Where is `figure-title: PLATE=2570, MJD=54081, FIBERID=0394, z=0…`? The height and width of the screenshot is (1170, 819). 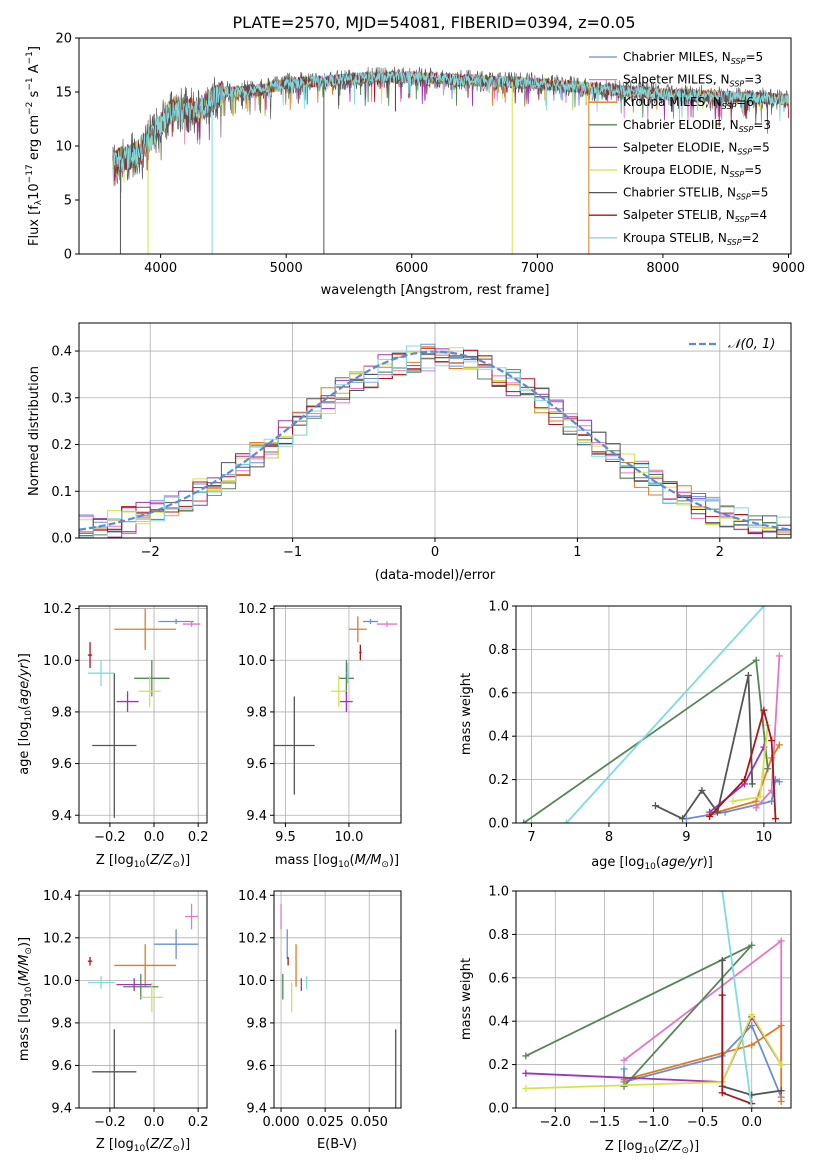
figure-title: PLATE=2570, MJD=54081, FIBERID=0394, z=0… is located at coordinates (433, 22).